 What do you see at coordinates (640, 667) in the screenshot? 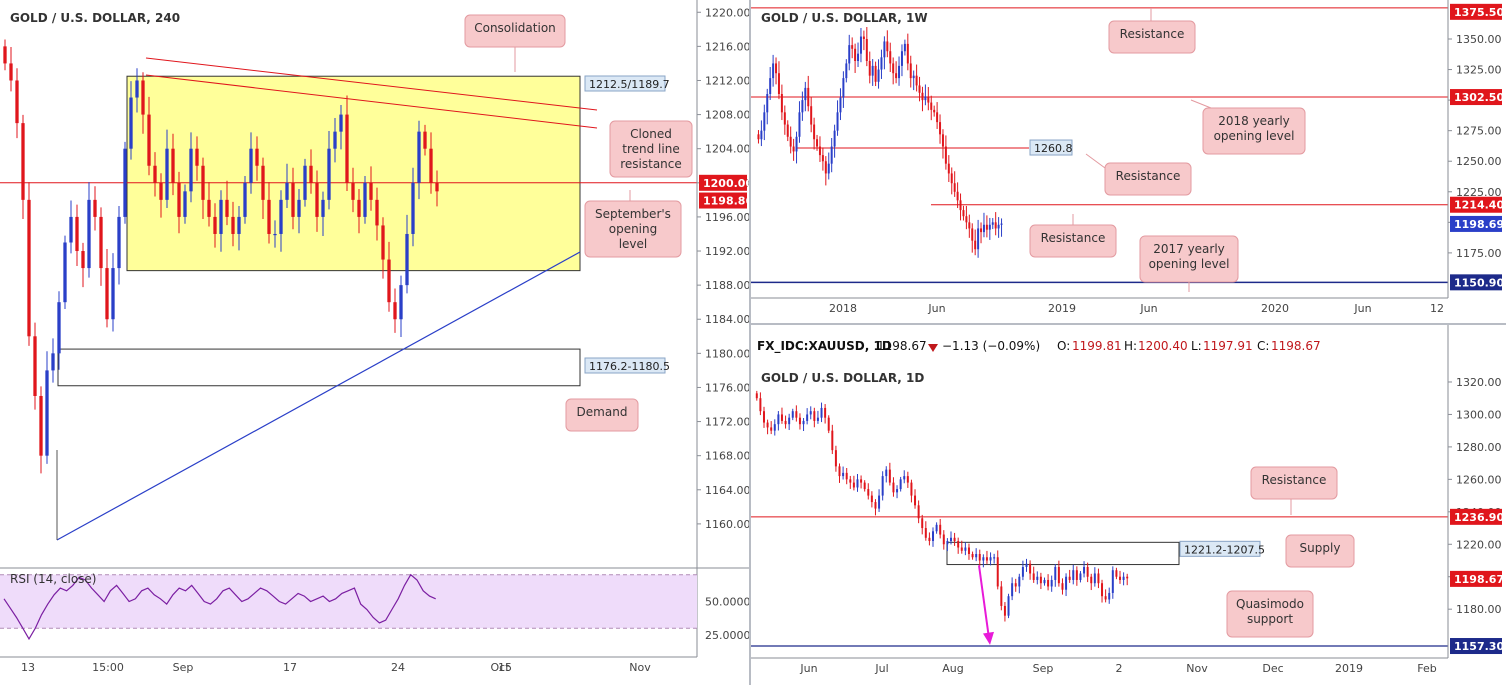
I see `x-tick-label: Nov` at bounding box center [640, 667].